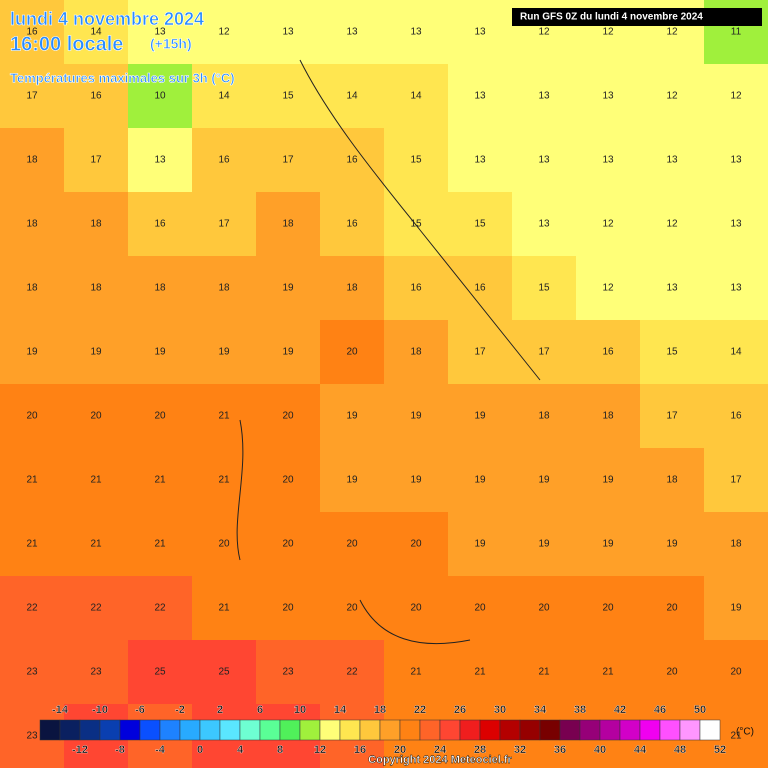  Describe the element at coordinates (611, 17) in the screenshot. I see `run-info: Run GFS 0Z du lundi 4 novembre 2024` at that location.